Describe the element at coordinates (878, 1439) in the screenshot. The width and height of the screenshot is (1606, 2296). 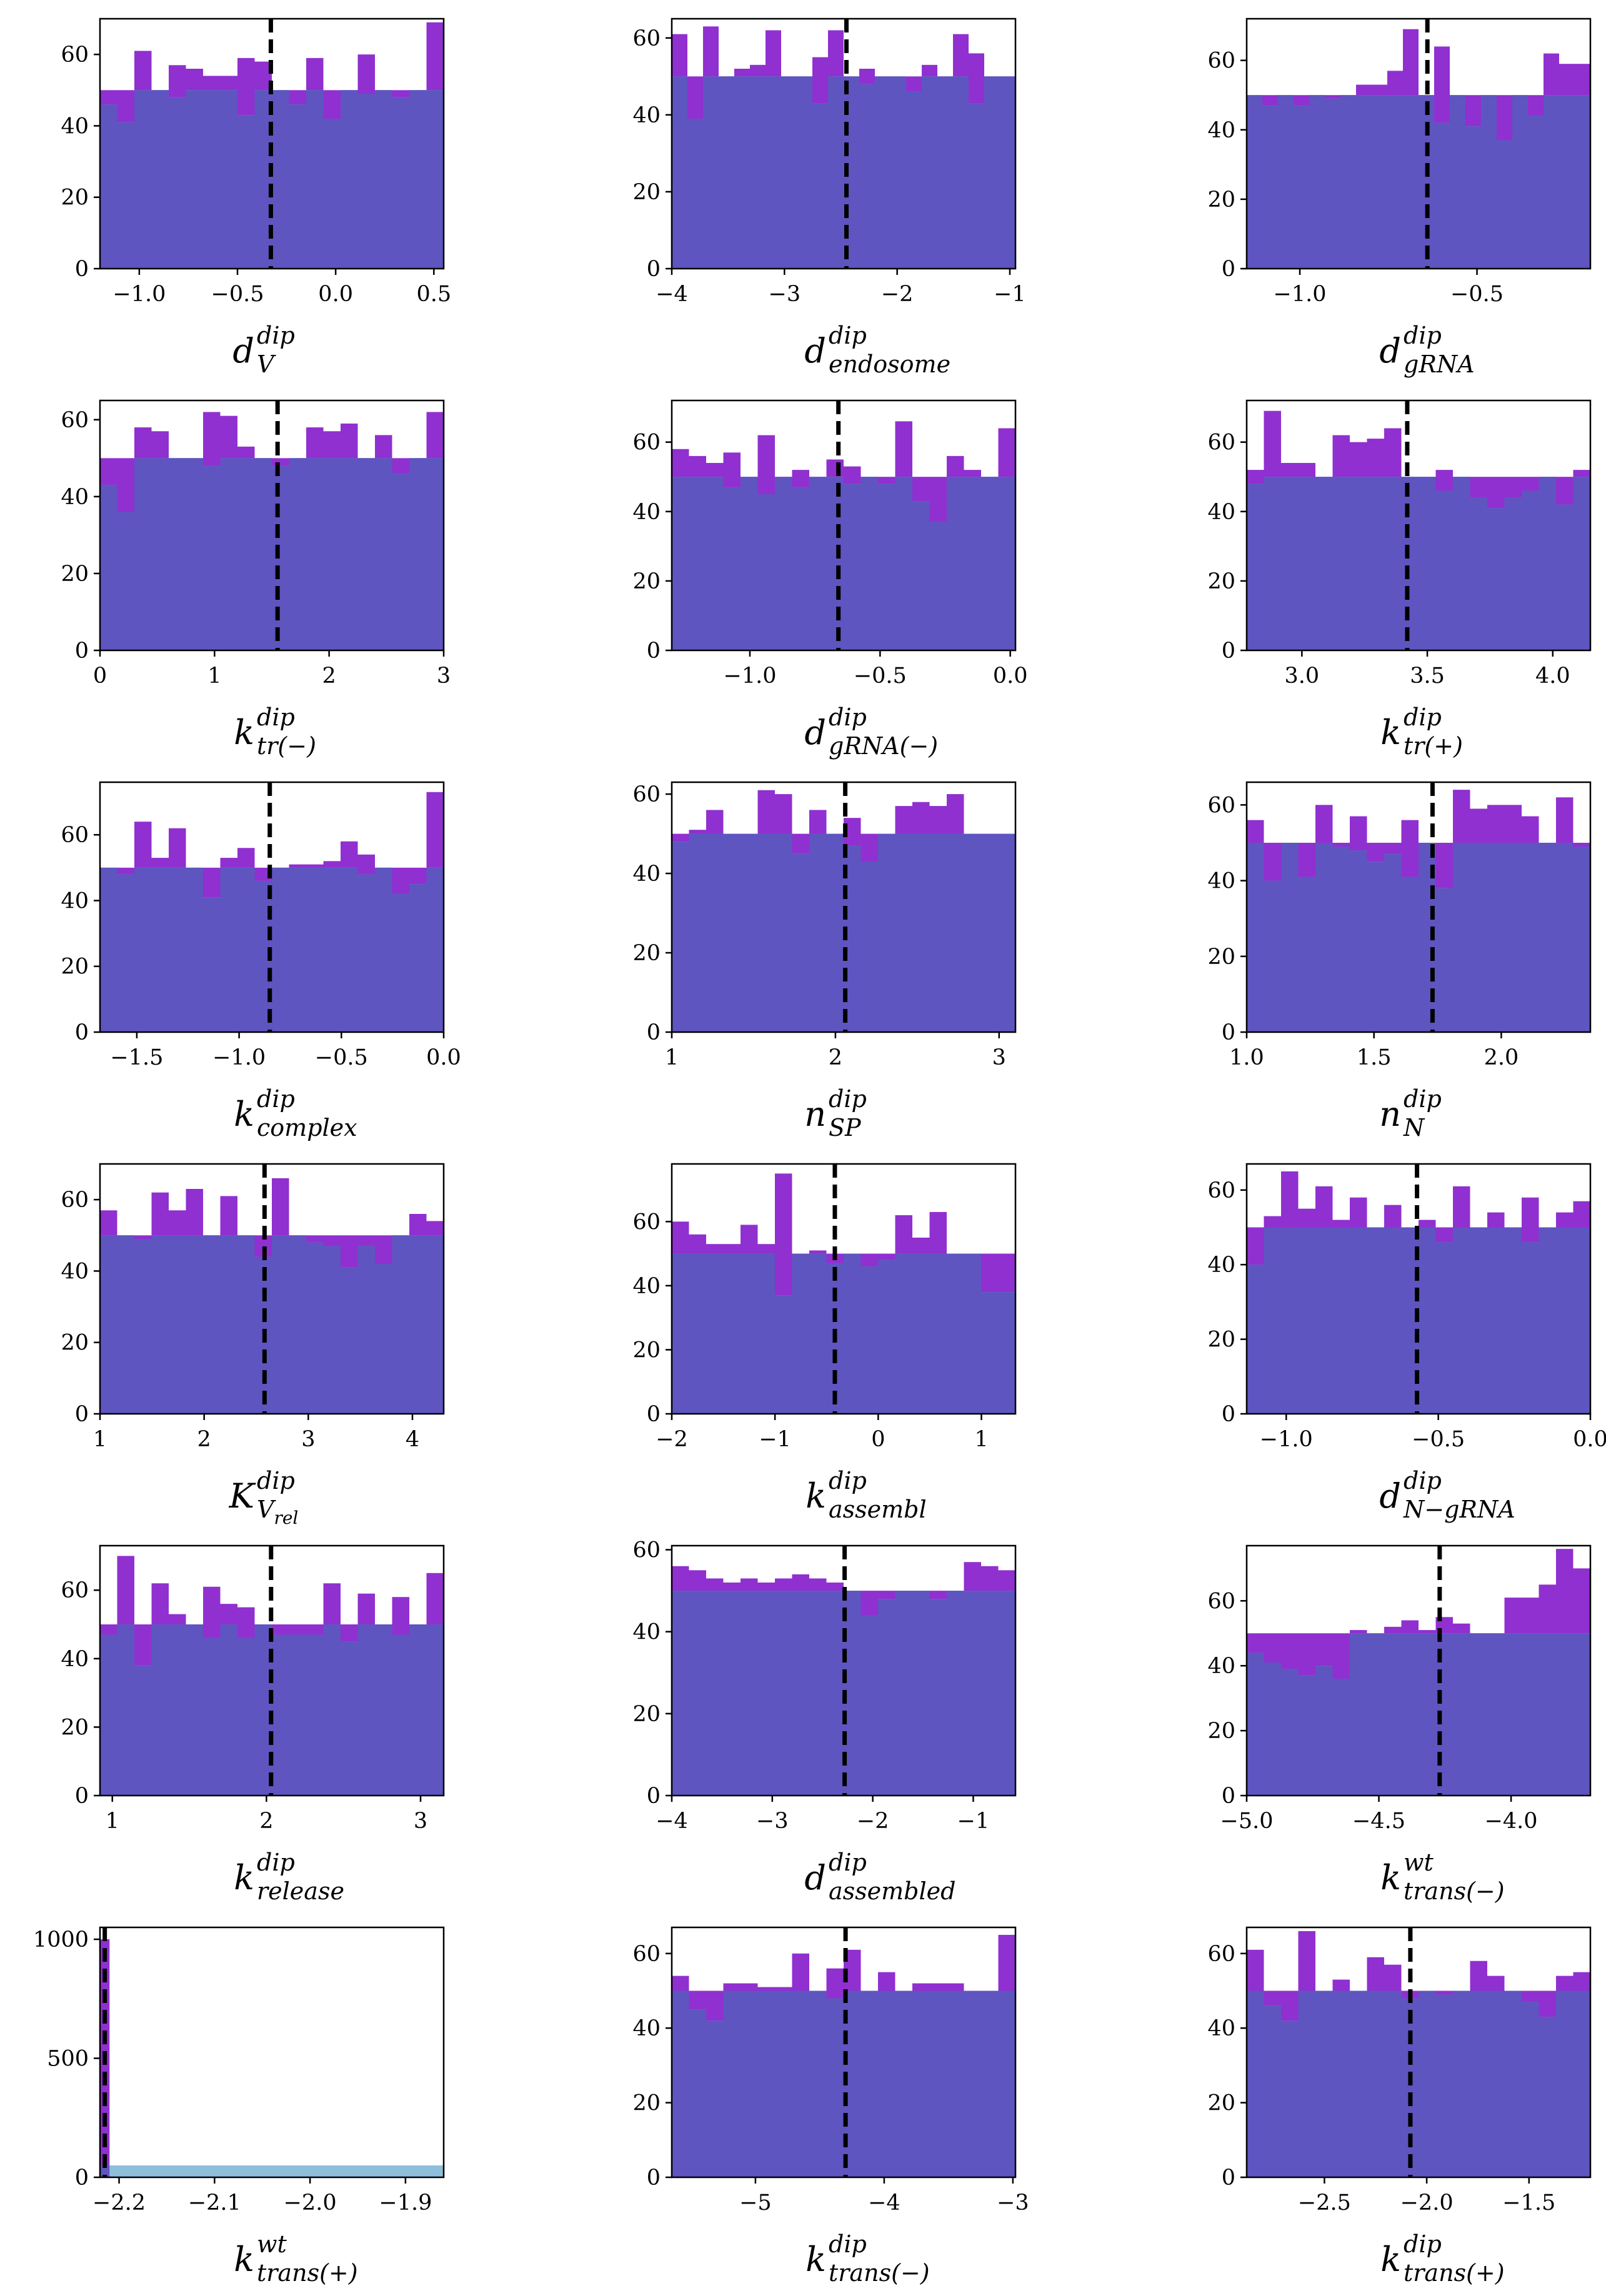
I see `x-tick-label: 0` at that location.